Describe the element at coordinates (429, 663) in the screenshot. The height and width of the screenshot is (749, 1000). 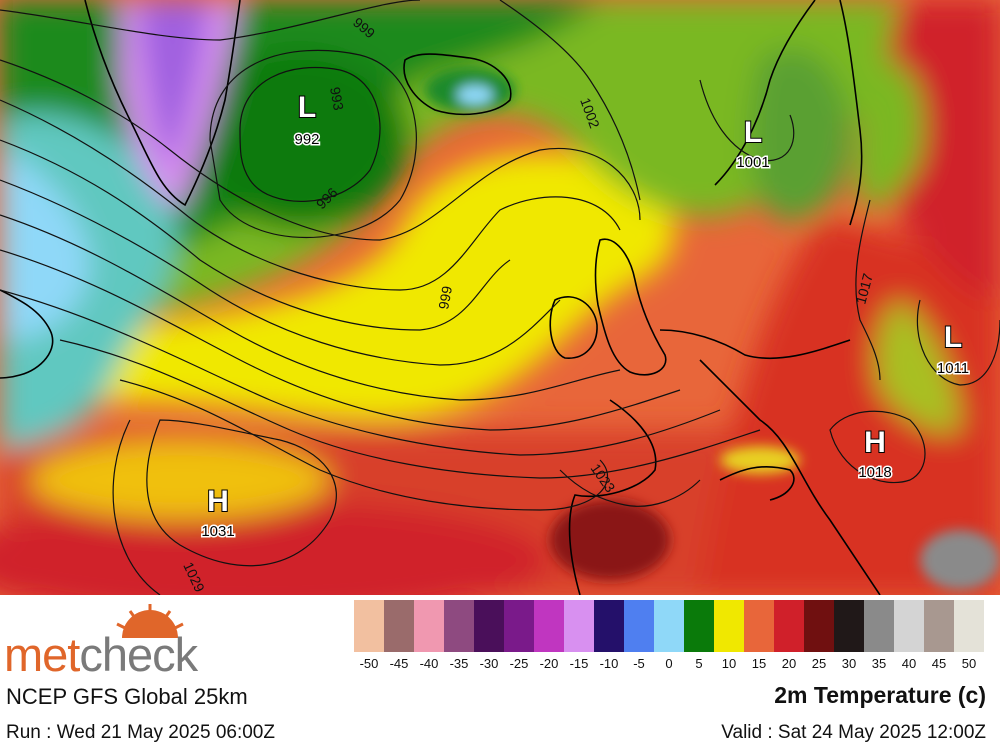
I see `legend-tick-label: -40` at that location.